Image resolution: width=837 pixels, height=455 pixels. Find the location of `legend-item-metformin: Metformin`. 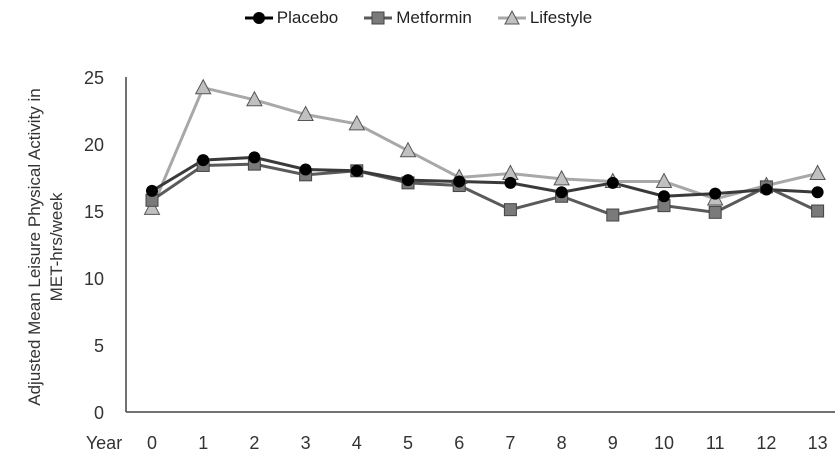

legend-item-metformin: Metformin is located at coordinates (418, 18).